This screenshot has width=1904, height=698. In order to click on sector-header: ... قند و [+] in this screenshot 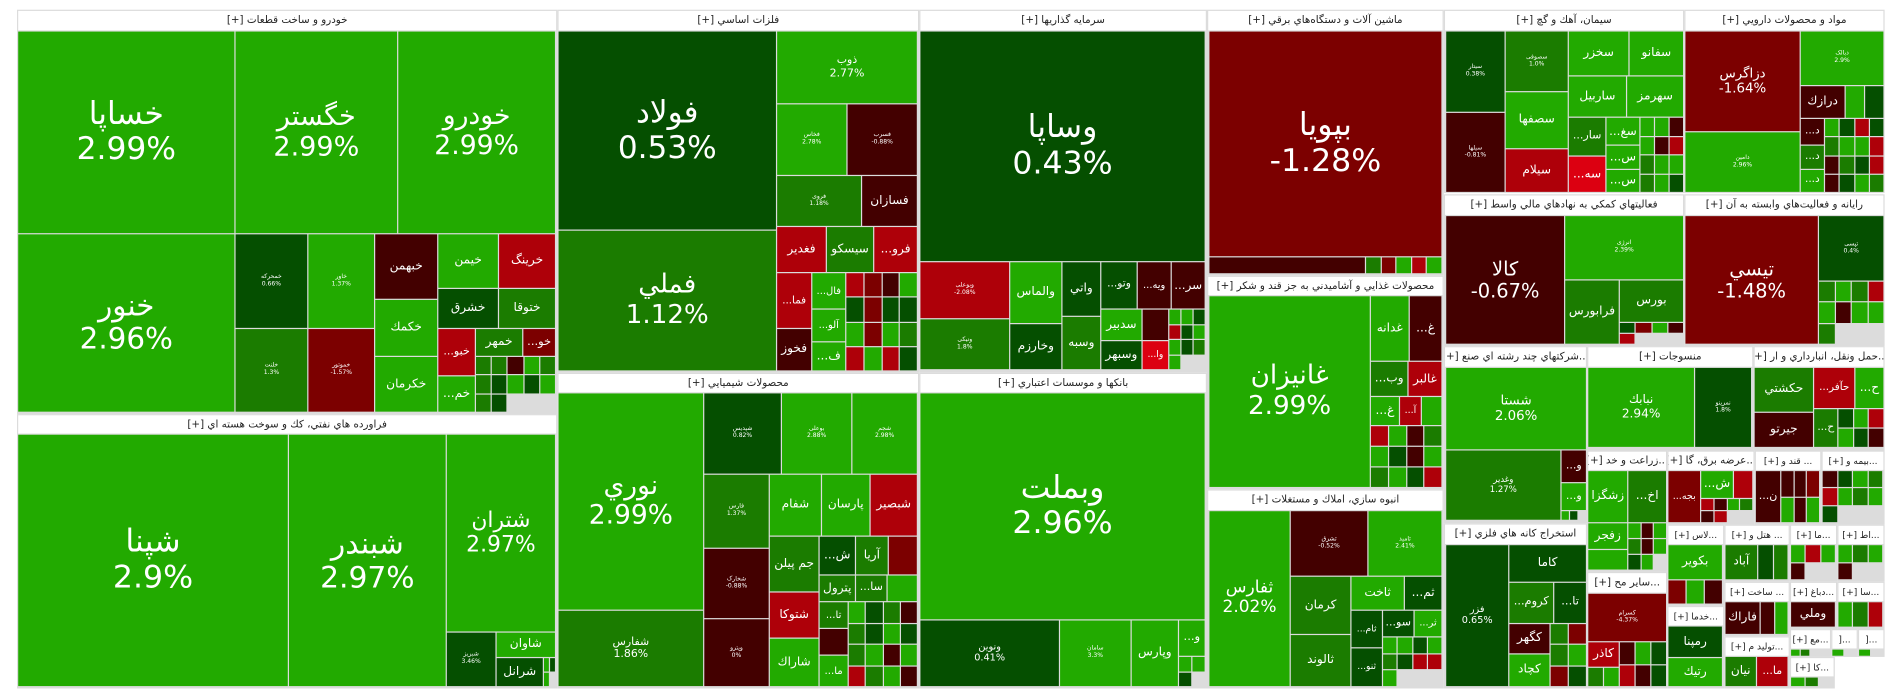, I will do `click(1788, 460)`.